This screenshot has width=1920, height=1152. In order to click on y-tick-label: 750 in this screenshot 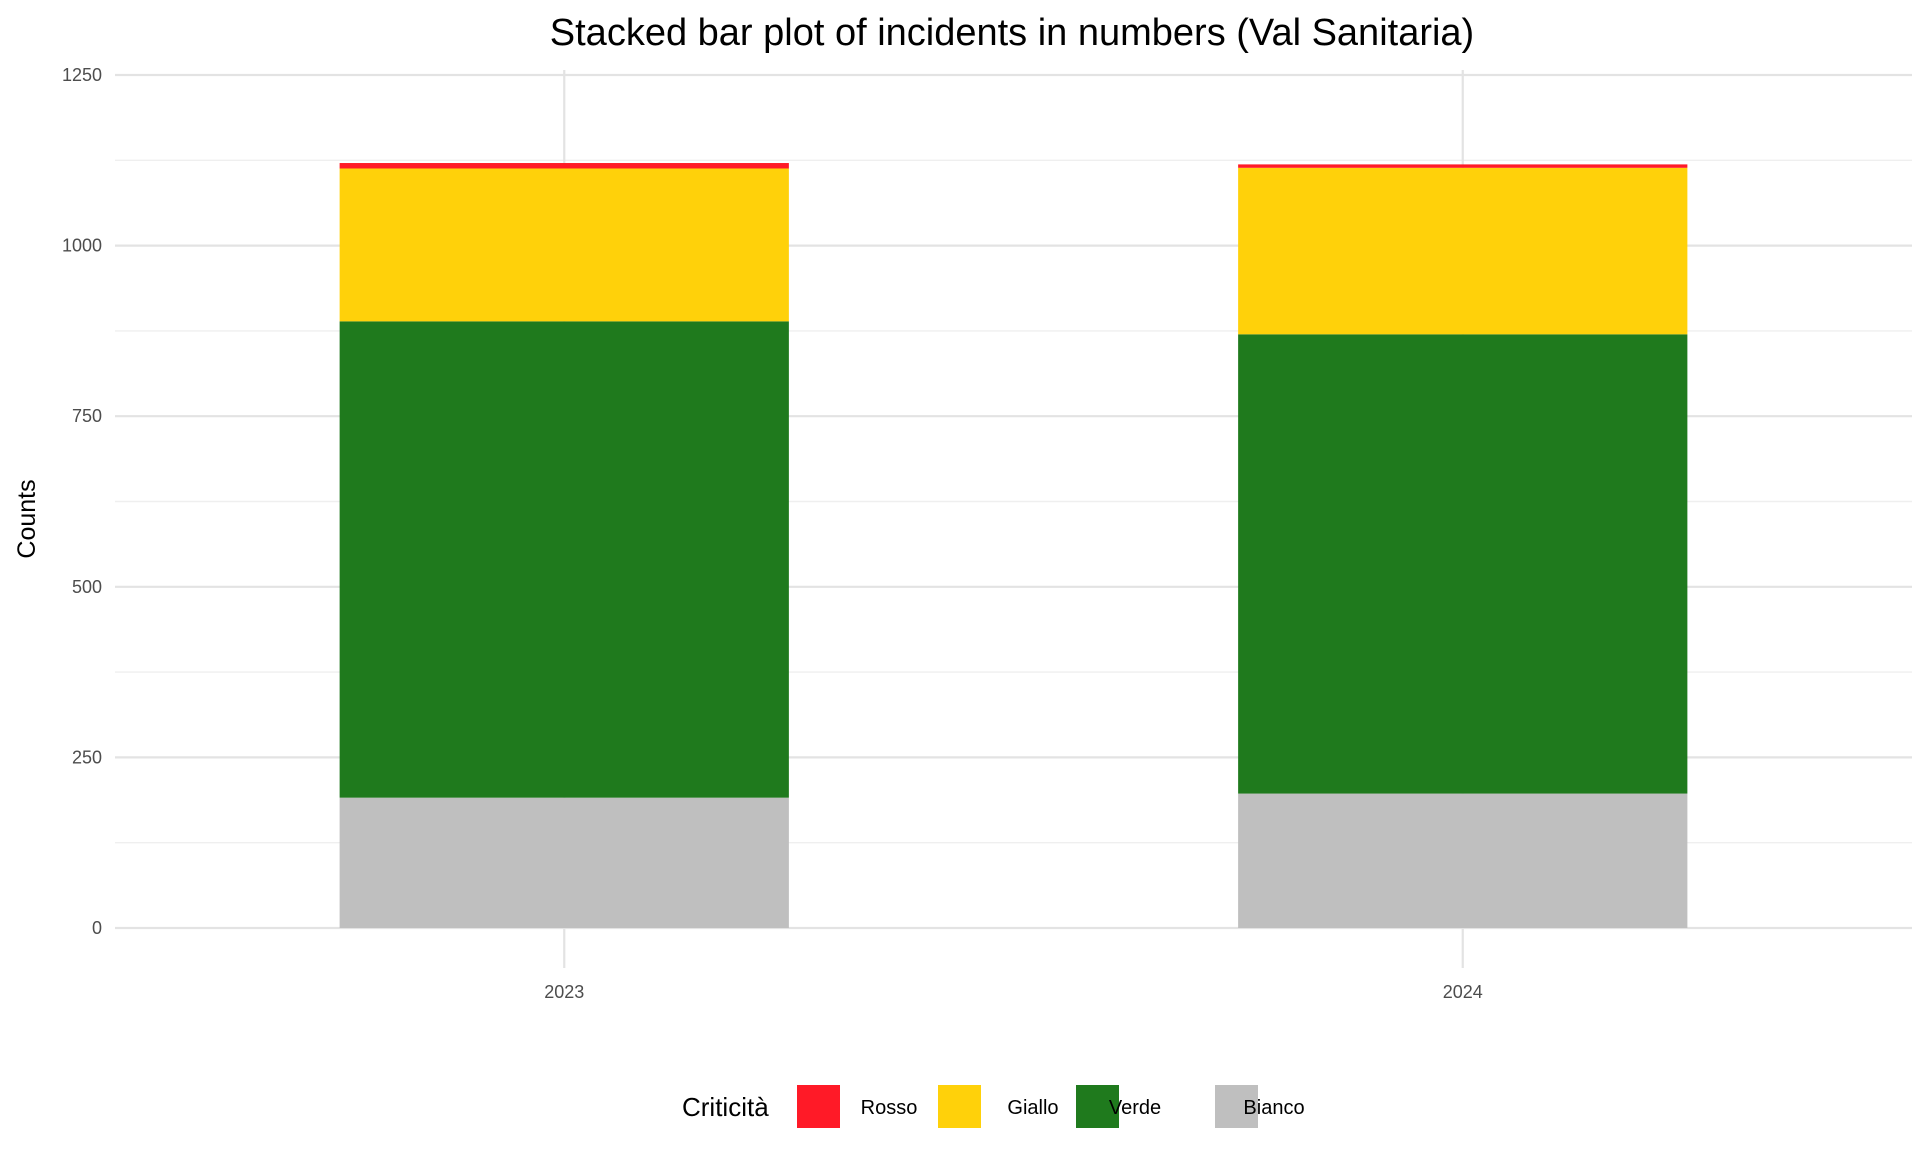, I will do `click(87, 416)`.